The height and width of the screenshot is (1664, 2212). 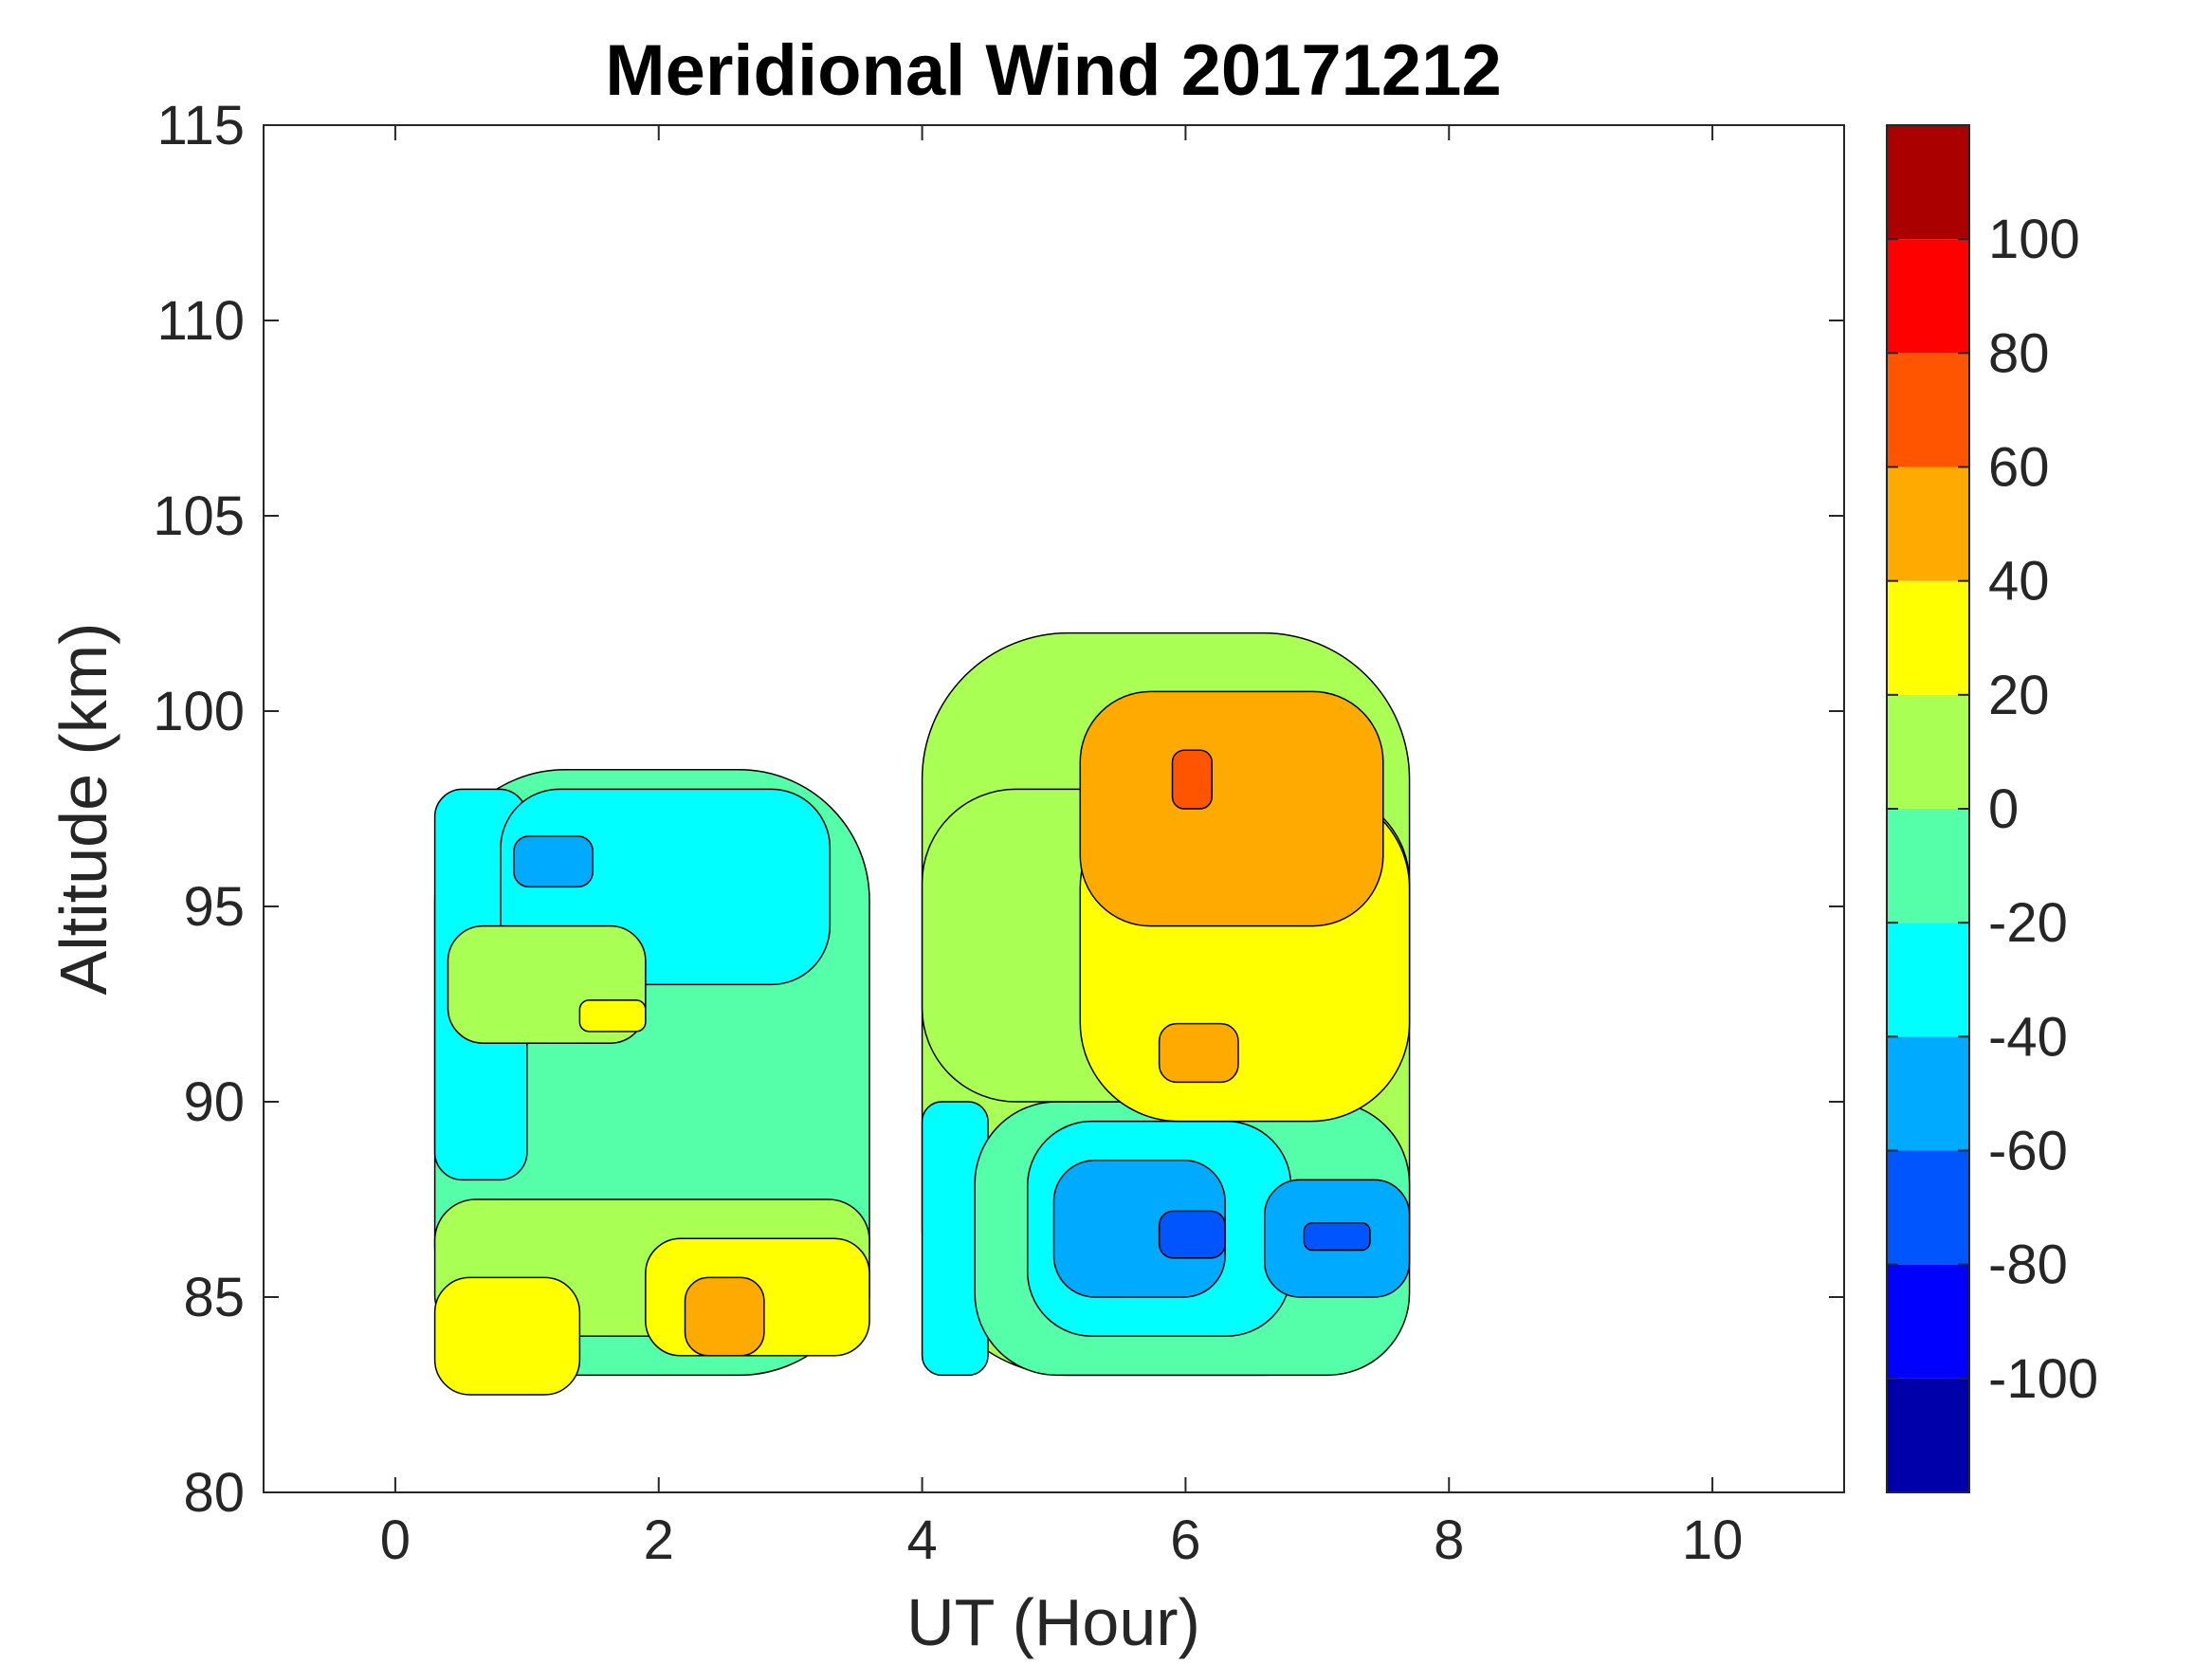 What do you see at coordinates (1185, 1540) in the screenshot?
I see `x-tick-label: 6` at bounding box center [1185, 1540].